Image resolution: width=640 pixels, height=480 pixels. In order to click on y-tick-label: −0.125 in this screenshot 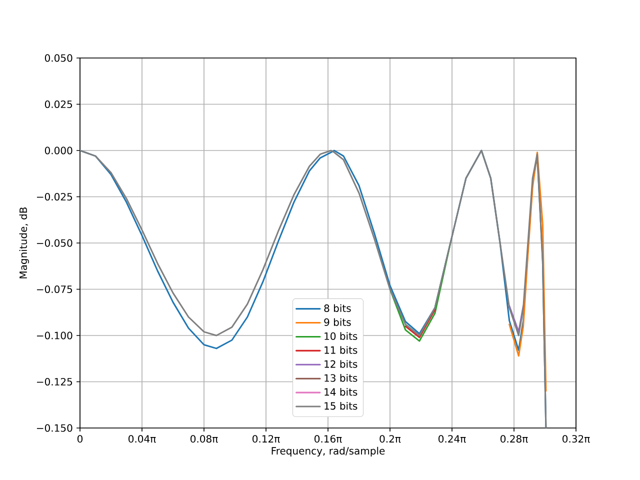, I will do `click(54, 382)`.